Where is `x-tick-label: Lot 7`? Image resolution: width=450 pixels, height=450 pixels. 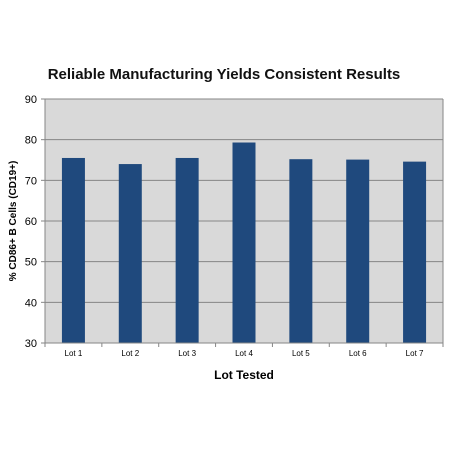 x-tick-label: Lot 7 is located at coordinates (415, 353).